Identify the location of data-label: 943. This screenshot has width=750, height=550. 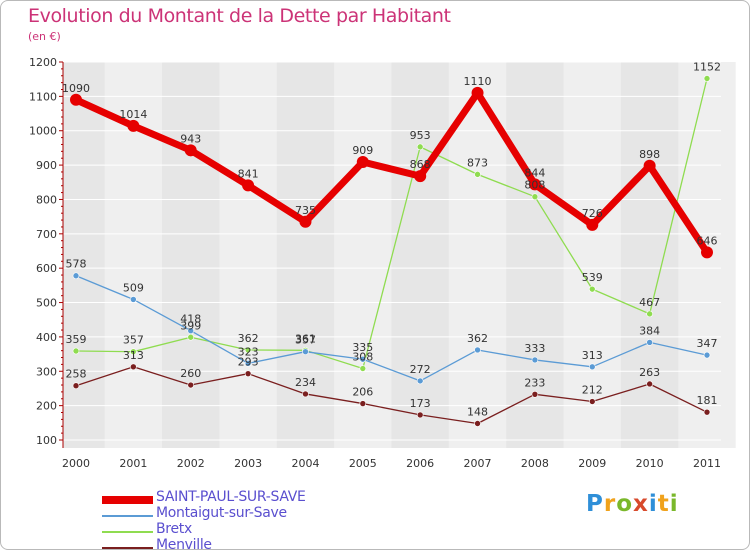
(190, 138).